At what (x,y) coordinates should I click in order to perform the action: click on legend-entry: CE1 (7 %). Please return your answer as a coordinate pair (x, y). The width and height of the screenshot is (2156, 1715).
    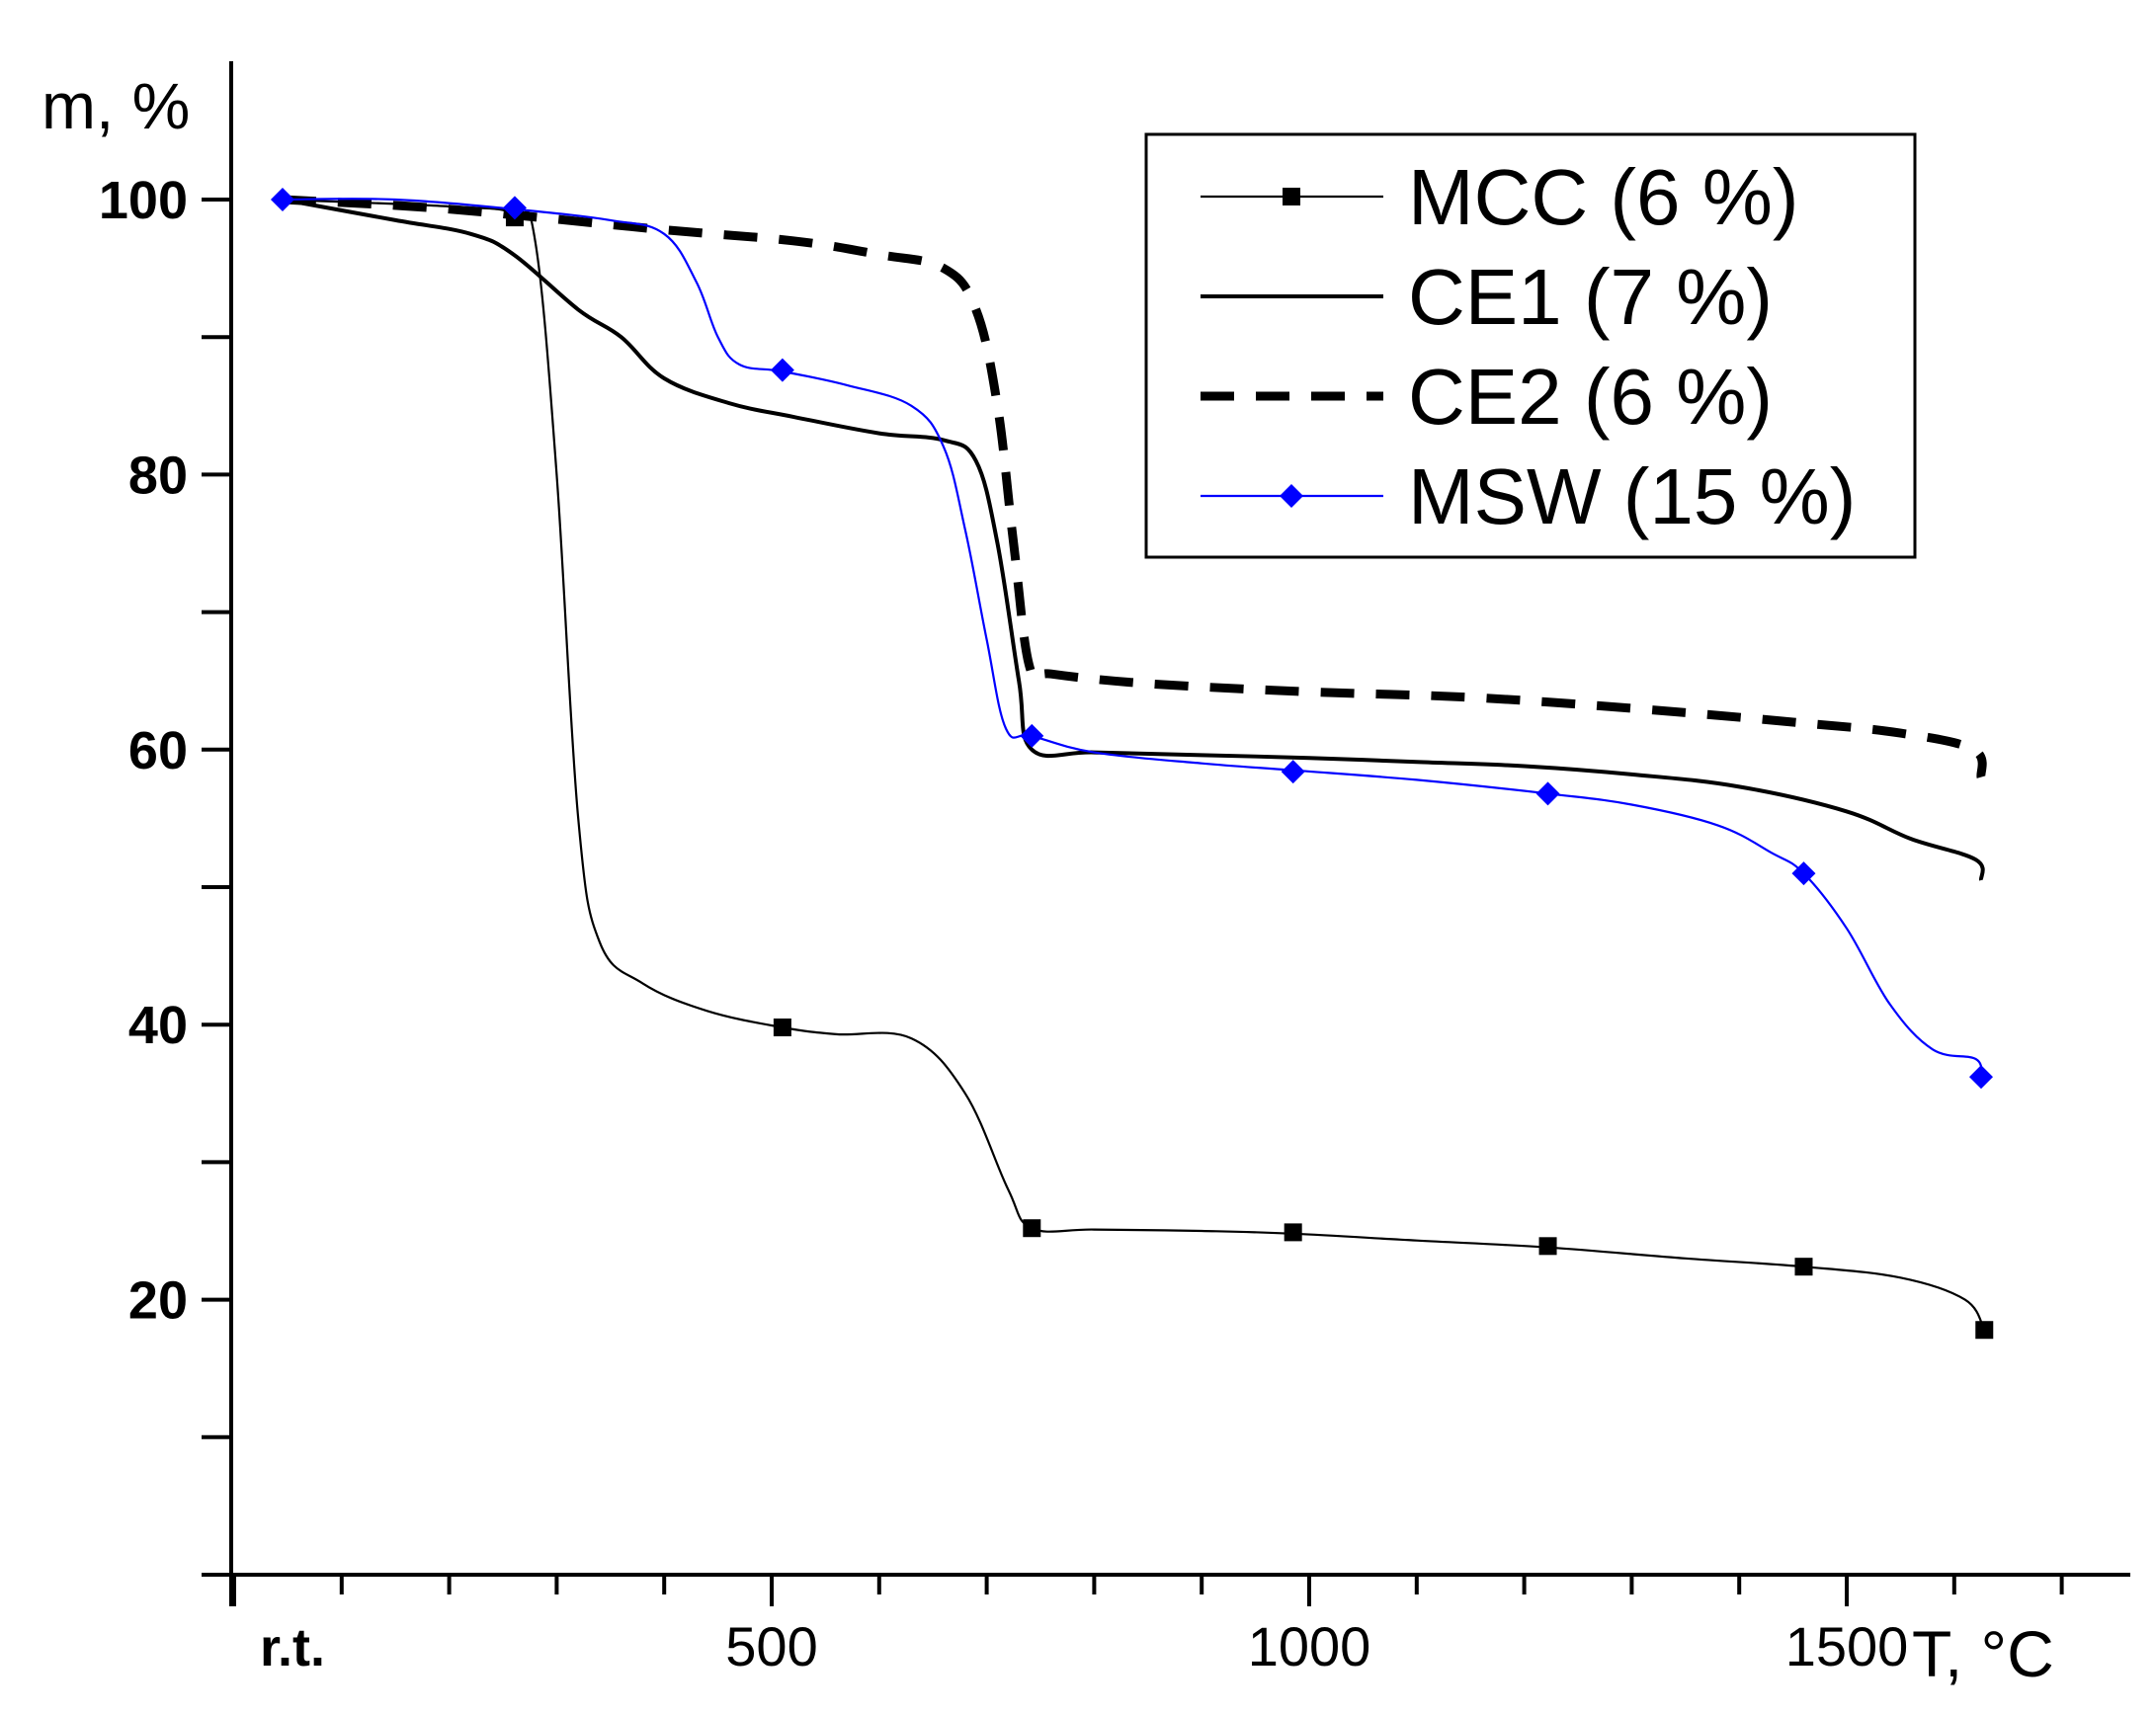
    Looking at the image, I should click on (1487, 297).